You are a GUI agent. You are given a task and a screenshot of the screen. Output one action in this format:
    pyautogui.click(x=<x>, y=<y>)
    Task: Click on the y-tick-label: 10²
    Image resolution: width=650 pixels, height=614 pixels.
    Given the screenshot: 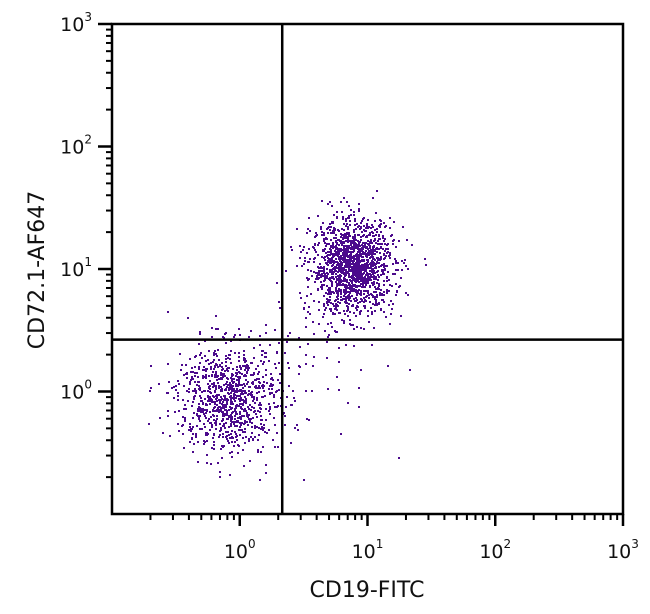 What is the action you would take?
    pyautogui.click(x=76, y=146)
    